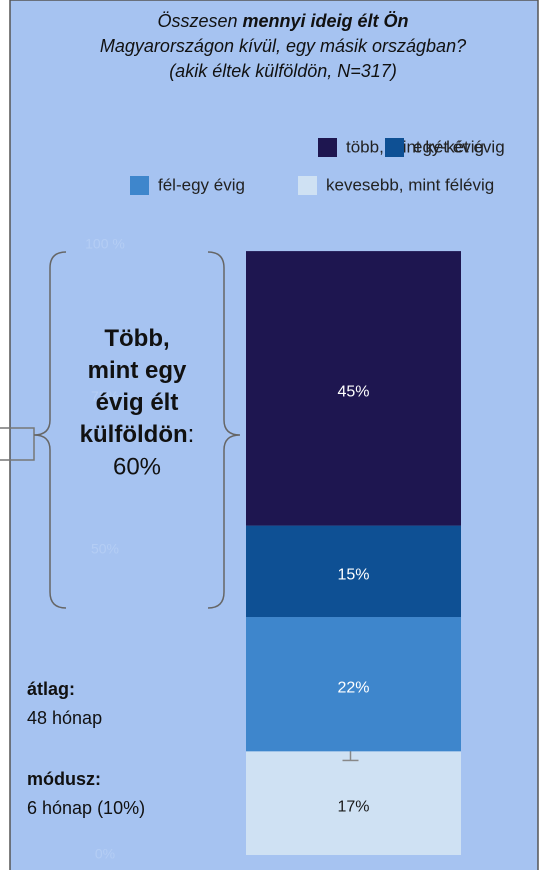 This screenshot has width=548, height=870. What do you see at coordinates (191, 434) in the screenshot?
I see `brace-suffix: :` at bounding box center [191, 434].